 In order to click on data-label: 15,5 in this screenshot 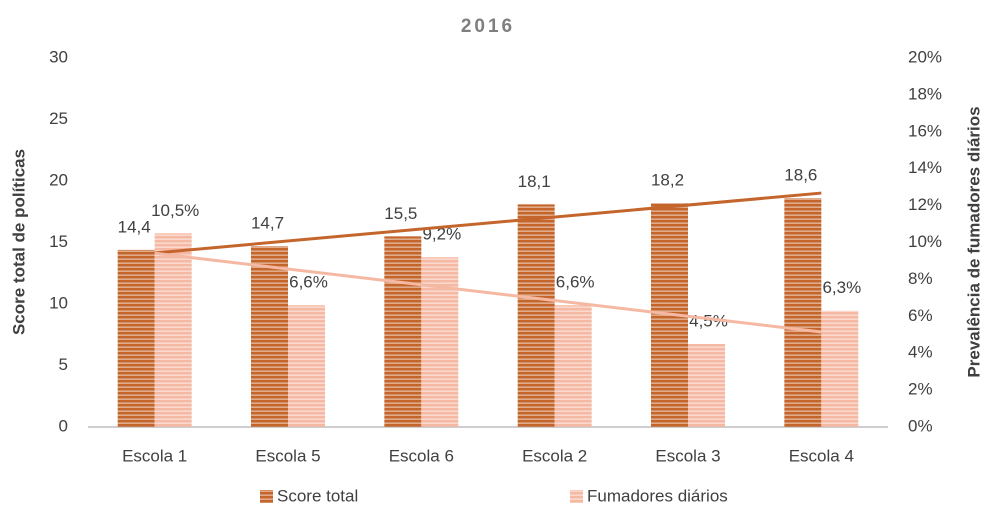, I will do `click(400, 213)`.